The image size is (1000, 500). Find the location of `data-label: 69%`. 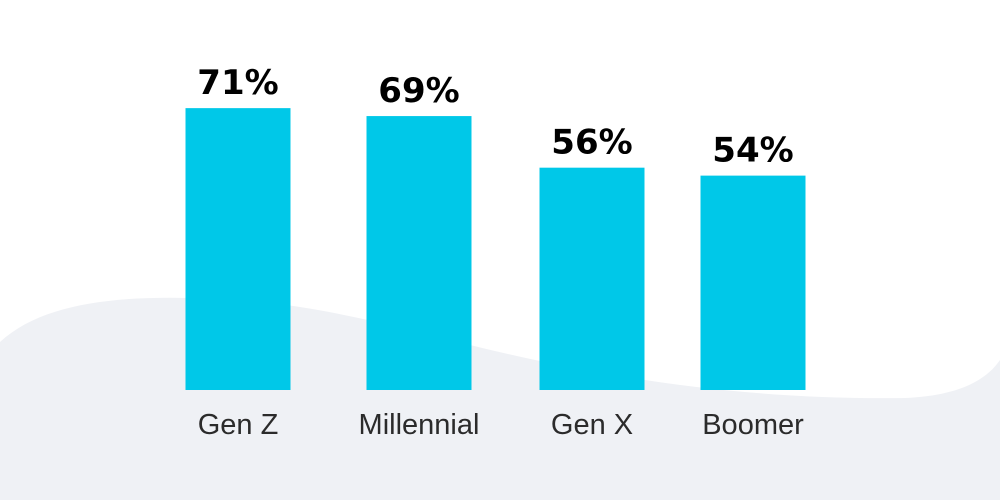

data-label: 69% is located at coordinates (418, 91).